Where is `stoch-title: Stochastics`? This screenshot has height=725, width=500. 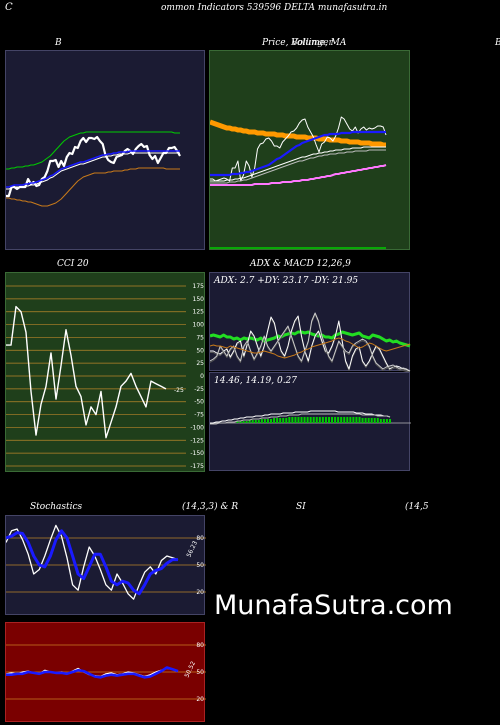 stoch-title: Stochastics is located at coordinates (56, 507).